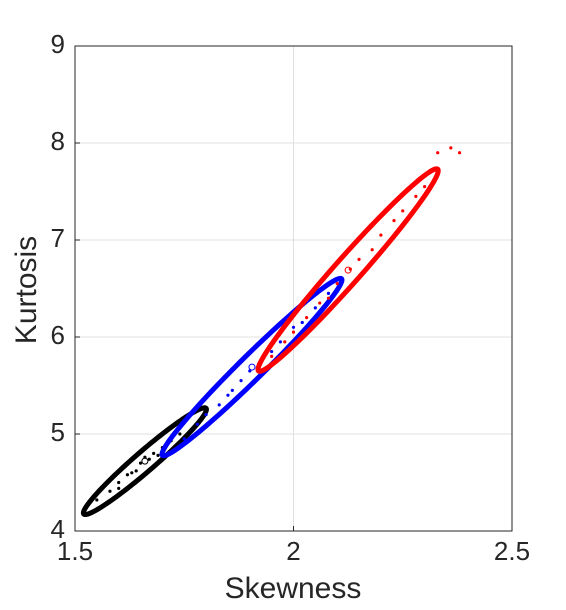 Image resolution: width=566 pixels, height=610 pixels. Describe the element at coordinates (58, 529) in the screenshot. I see `y-tick-label: 4` at that location.